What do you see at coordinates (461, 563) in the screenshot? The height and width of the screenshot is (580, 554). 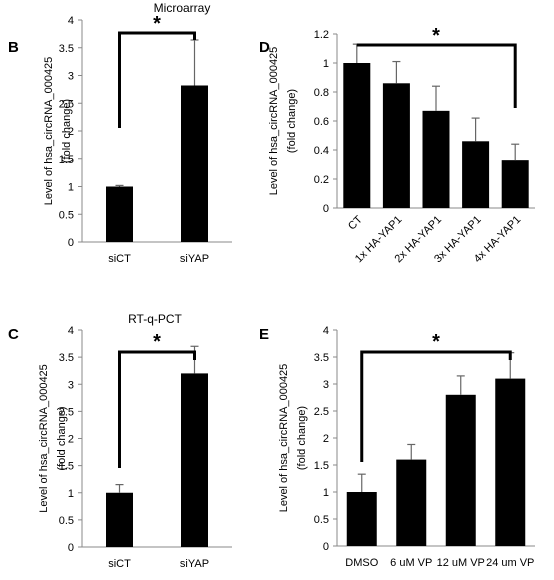 I see `x-tick-label: 12 uM VP` at bounding box center [461, 563].